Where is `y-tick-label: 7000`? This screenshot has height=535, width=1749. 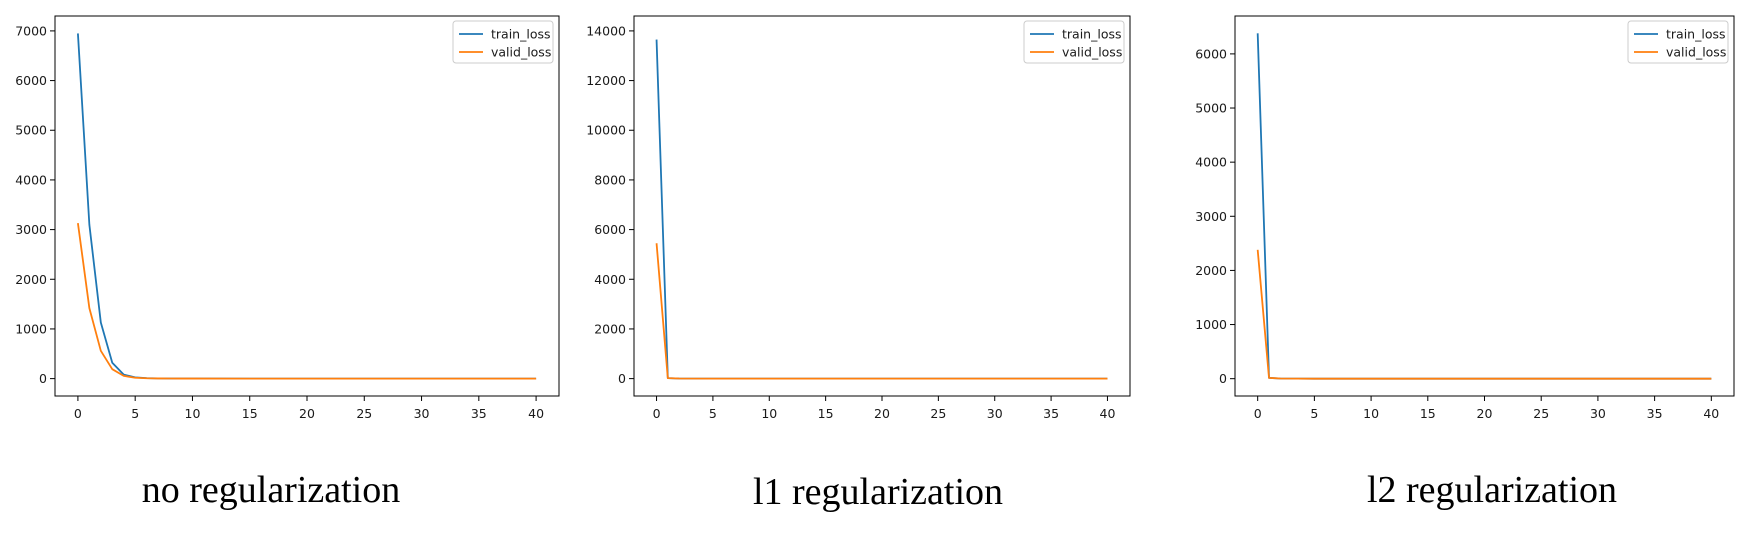 y-tick-label: 7000 is located at coordinates (31, 30).